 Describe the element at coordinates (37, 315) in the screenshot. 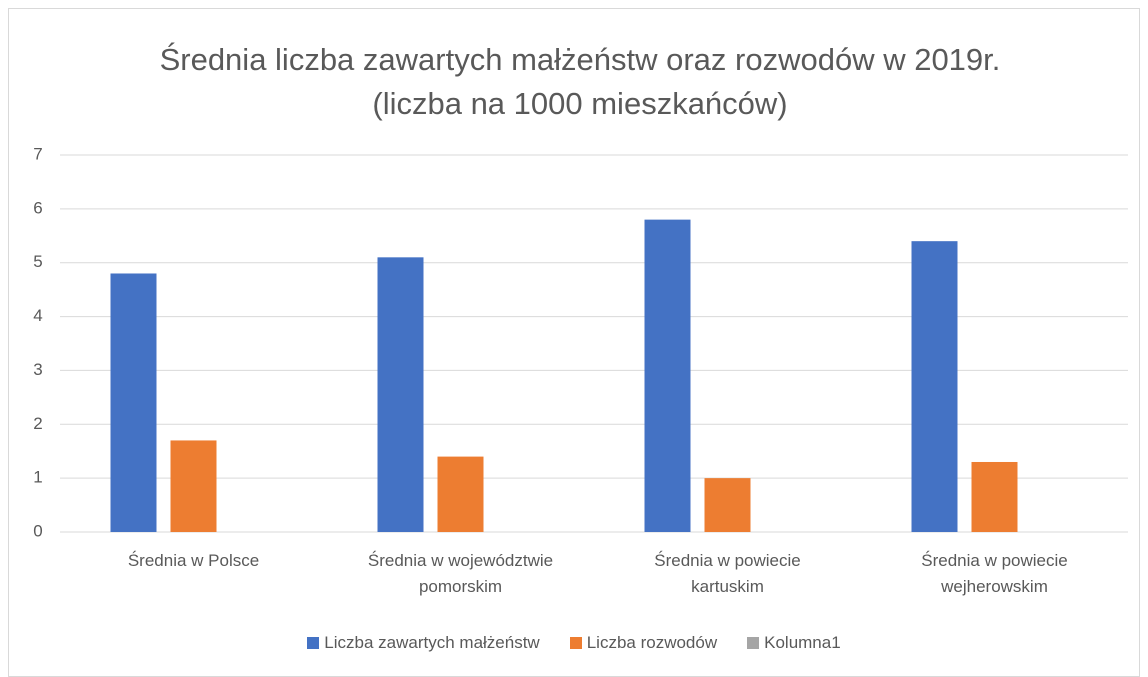

I see `y-tick-label: 4` at that location.